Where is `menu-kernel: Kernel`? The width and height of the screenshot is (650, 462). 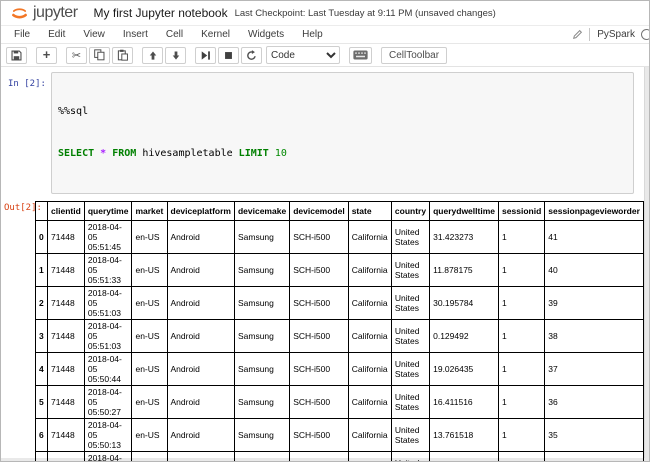
menu-kernel: Kernel is located at coordinates (216, 34).